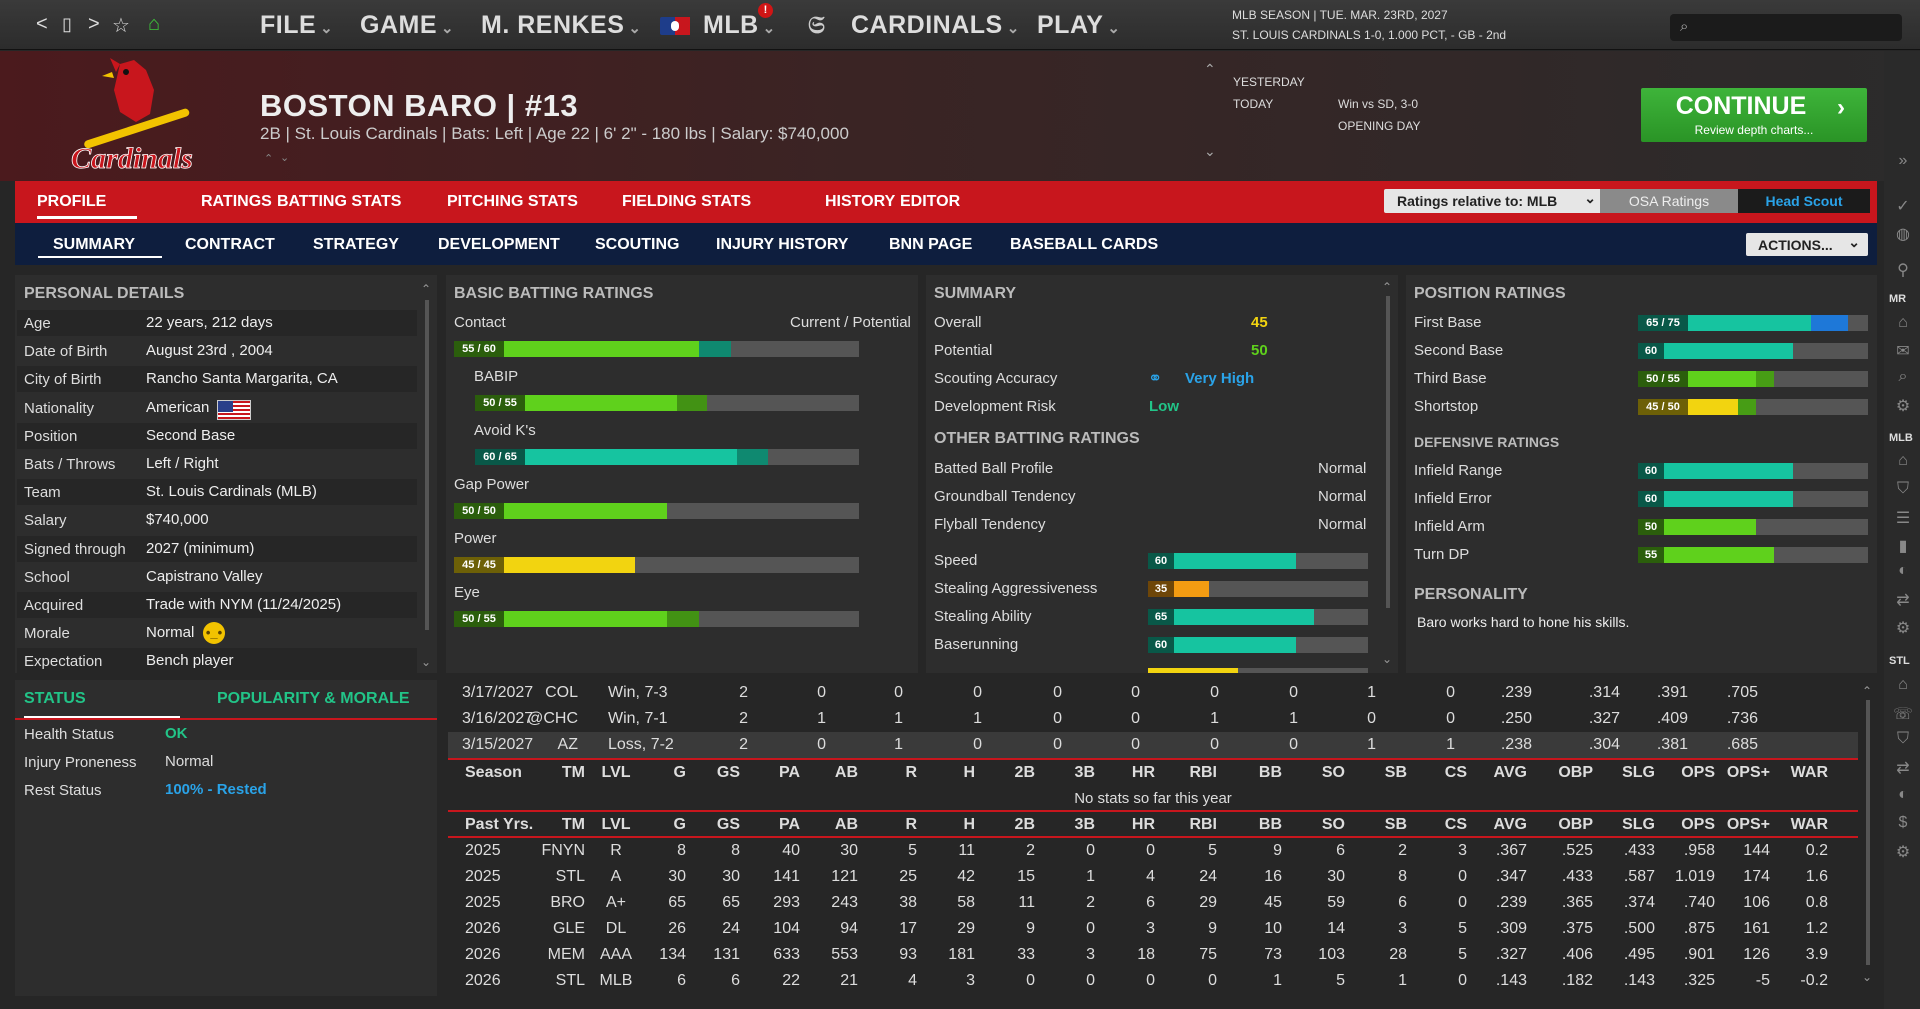 Image resolution: width=1920 pixels, height=1009 pixels. I want to click on tab-popularity-morale: POPULARITY & MORALE, so click(313, 698).